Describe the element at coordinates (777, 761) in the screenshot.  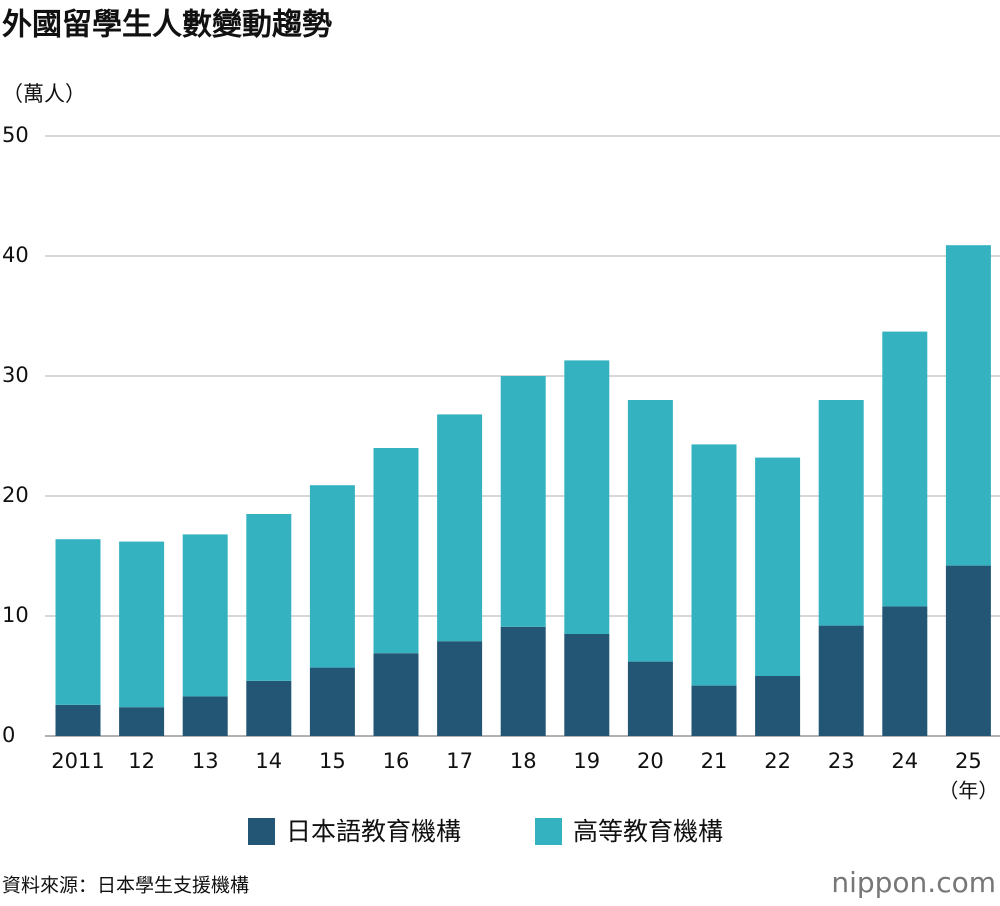
I see `x-tick-label: 22` at that location.